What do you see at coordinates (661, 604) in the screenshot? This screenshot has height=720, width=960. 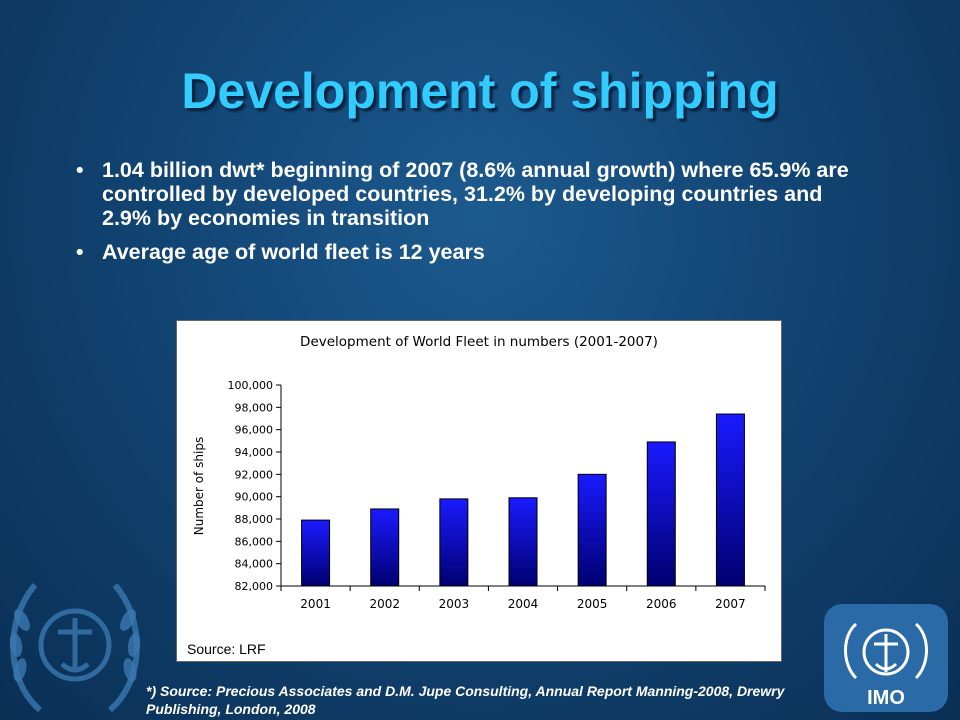 I see `x-tick-label: 2006` at bounding box center [661, 604].